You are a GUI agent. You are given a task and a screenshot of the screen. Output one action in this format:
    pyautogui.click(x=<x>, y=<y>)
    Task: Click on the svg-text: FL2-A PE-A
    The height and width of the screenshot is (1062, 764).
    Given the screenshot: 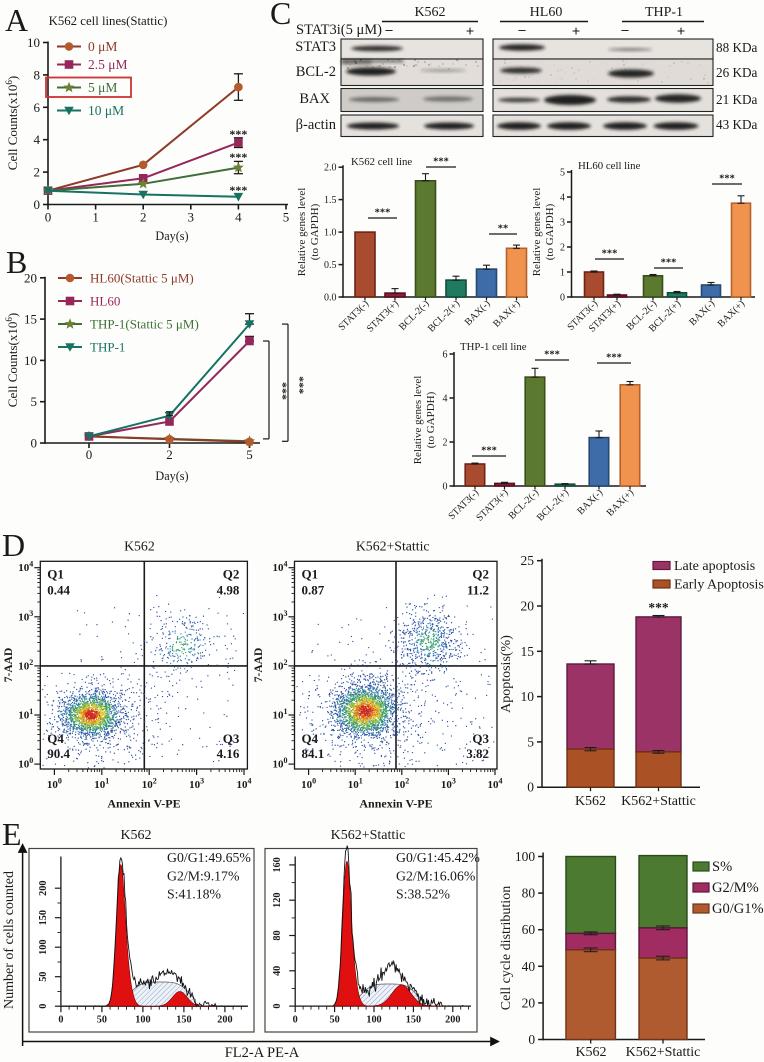 What is the action you would take?
    pyautogui.click(x=262, y=1053)
    